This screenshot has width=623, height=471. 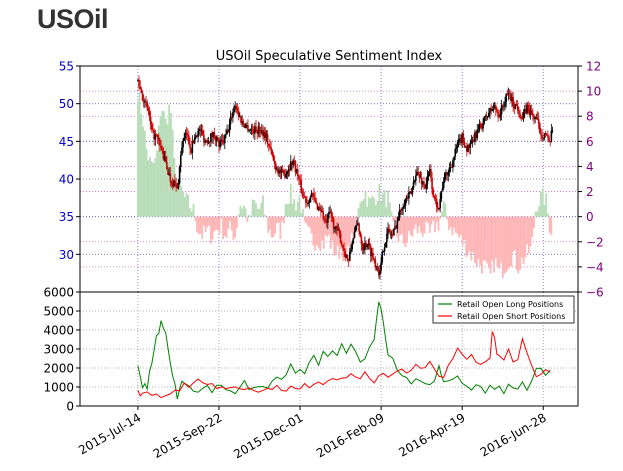 I want to click on bottom-tick-label: 5000, so click(x=58, y=312).